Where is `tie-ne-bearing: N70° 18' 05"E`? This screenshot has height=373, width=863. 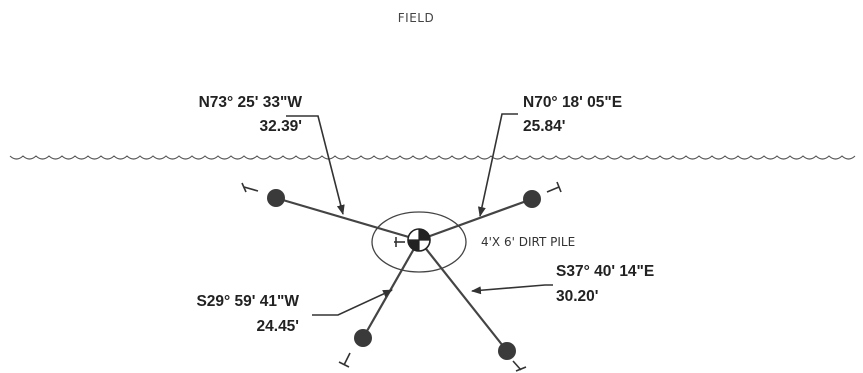 tie-ne-bearing: N70° 18' 05"E is located at coordinates (572, 102).